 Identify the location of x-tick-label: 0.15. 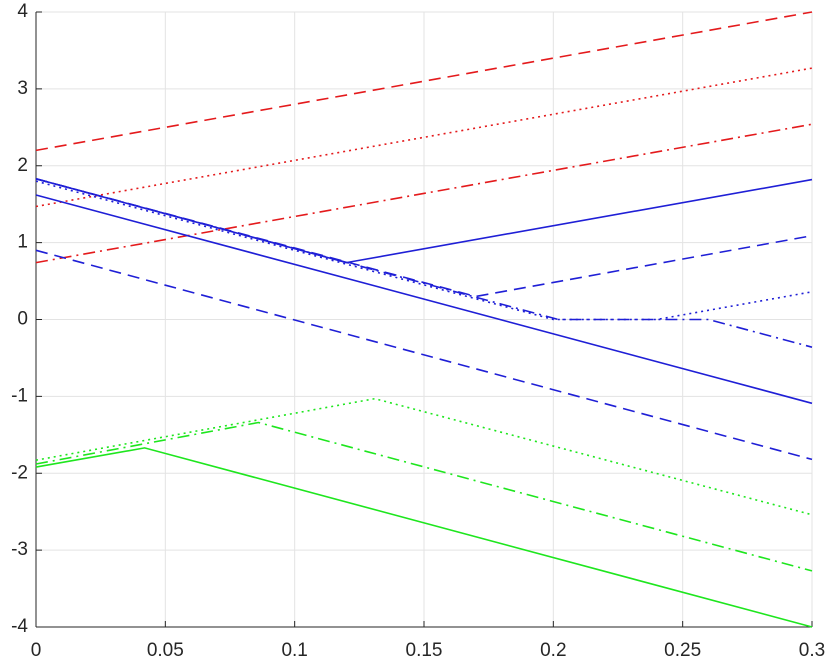
(424, 650).